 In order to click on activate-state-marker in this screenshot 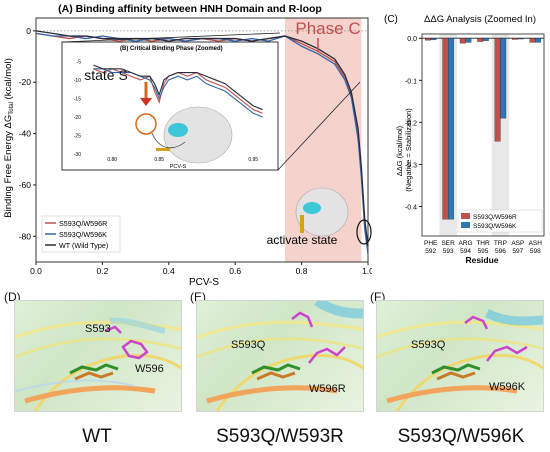, I will do `click(364, 232)`.